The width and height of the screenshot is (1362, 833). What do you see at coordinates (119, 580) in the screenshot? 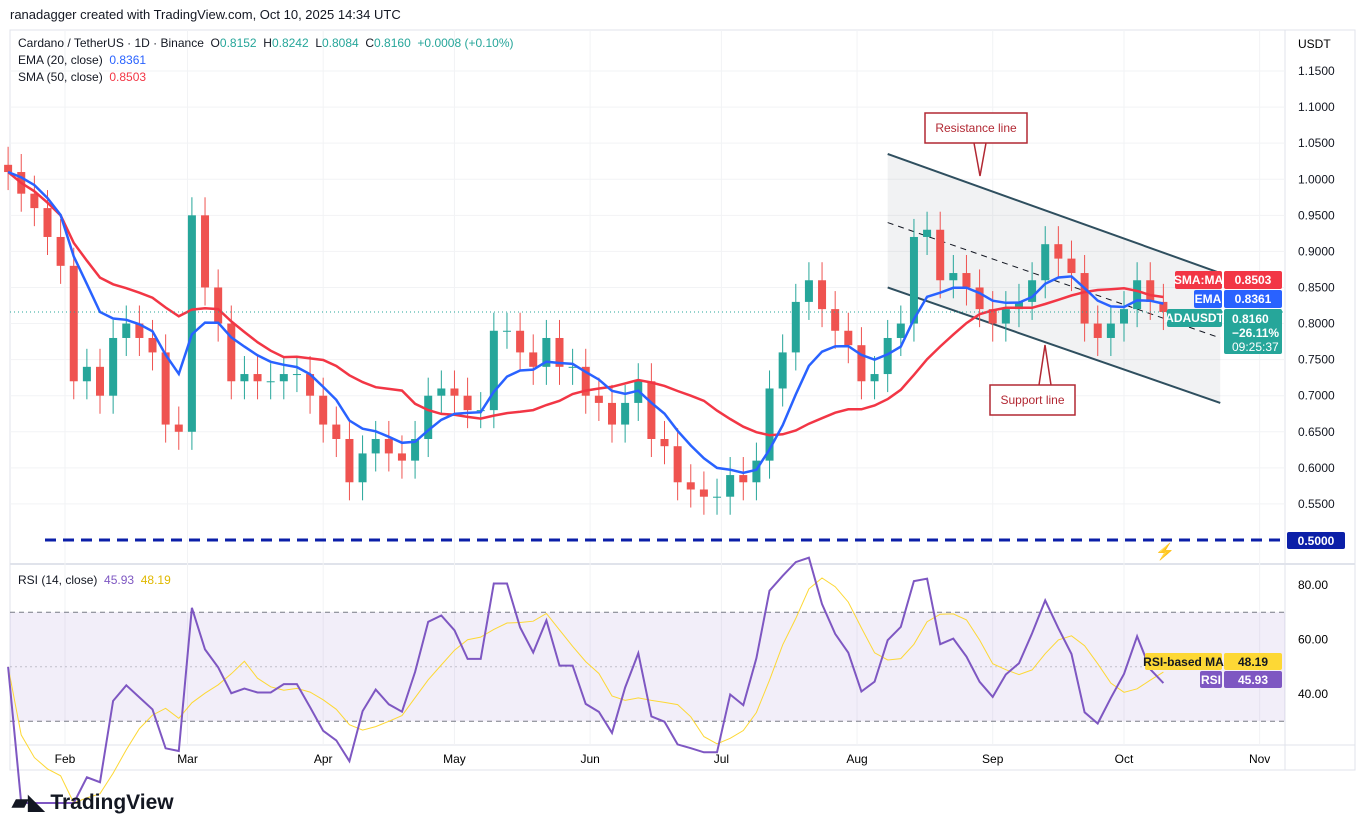
I see `rsi-value: 45.93` at bounding box center [119, 580].